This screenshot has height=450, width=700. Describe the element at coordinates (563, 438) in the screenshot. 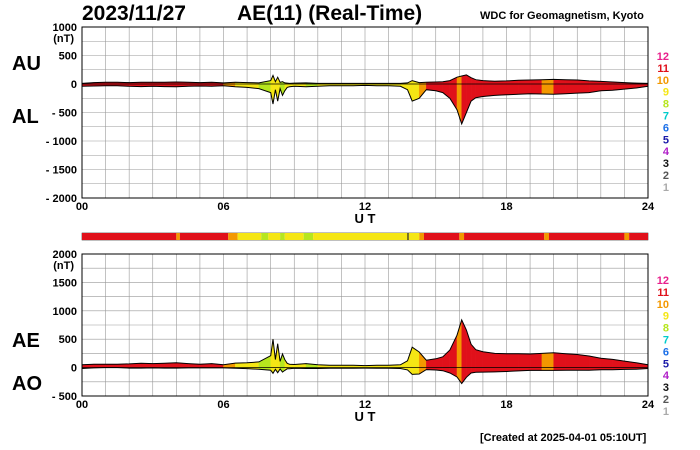

I see `created-timestamp: [Created at 2025-04-01 05:10UT]` at that location.